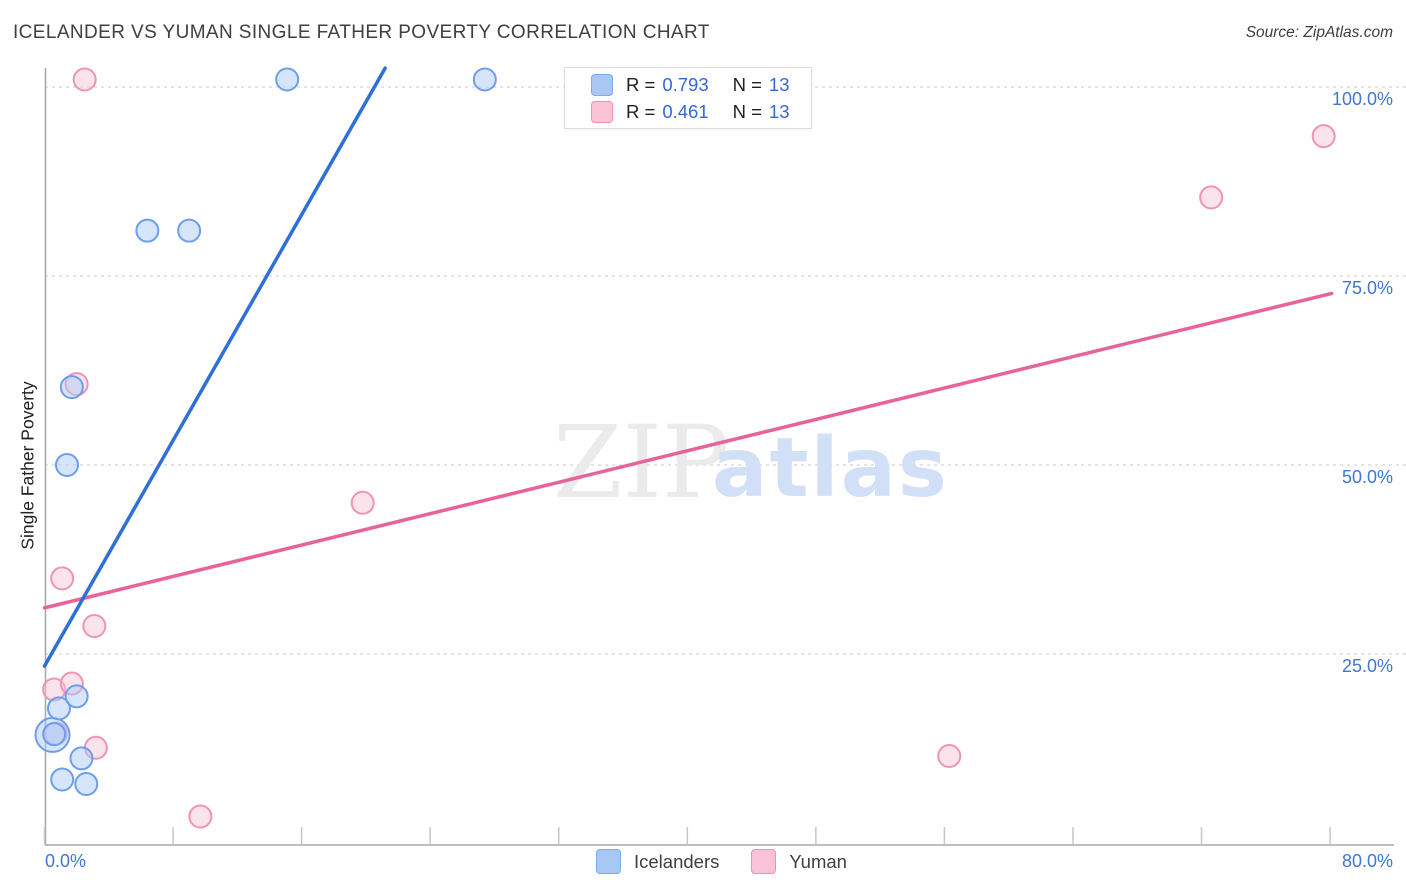 The image size is (1406, 892). I want to click on y-tick-25: 25.0%, so click(1367, 666).